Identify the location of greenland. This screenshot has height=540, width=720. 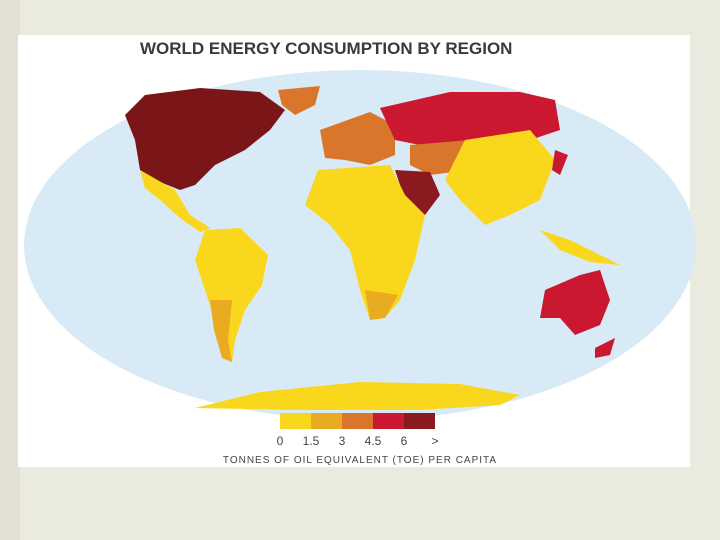
(299, 100).